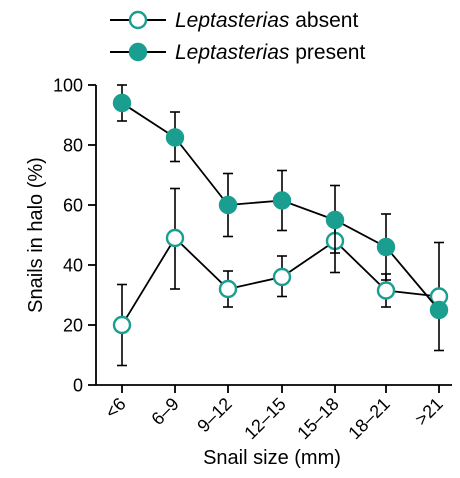 This screenshot has width=460, height=478. What do you see at coordinates (78, 386) in the screenshot?
I see `y-tick-label-0: 0` at bounding box center [78, 386].